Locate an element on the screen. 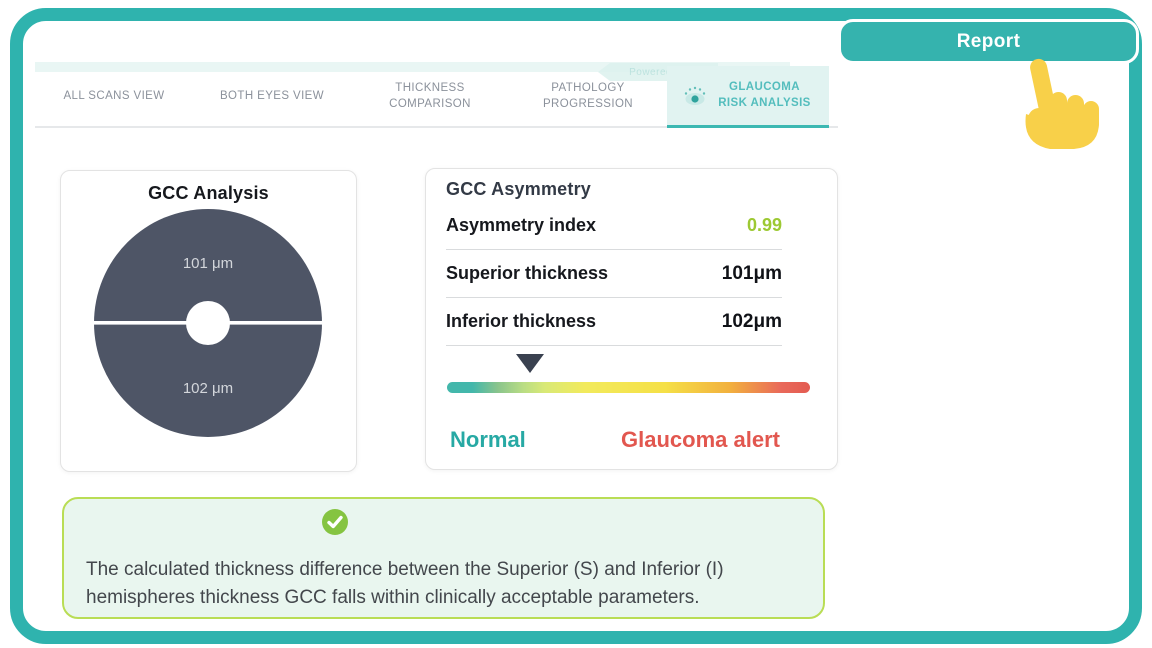 This screenshot has height=648, width=1152. superior-thickness-value: 101μm is located at coordinates (751, 273).